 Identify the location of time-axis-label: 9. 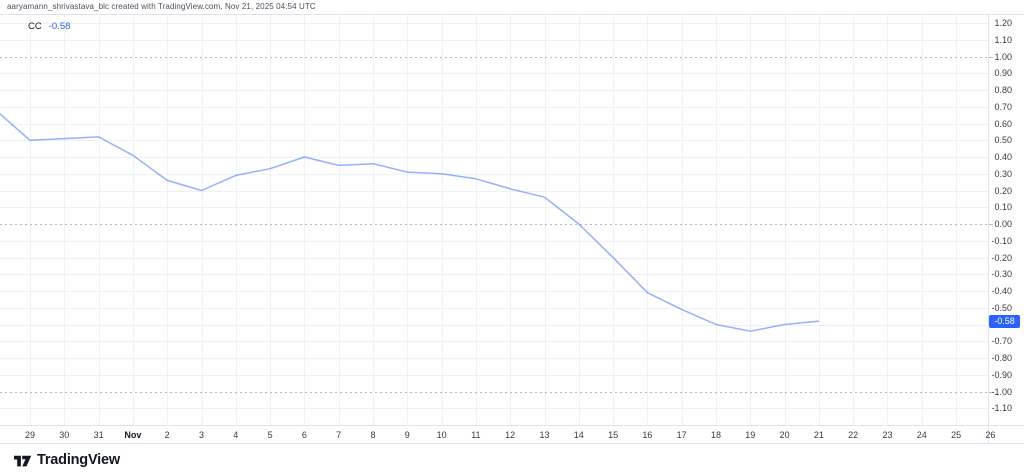
(407, 435).